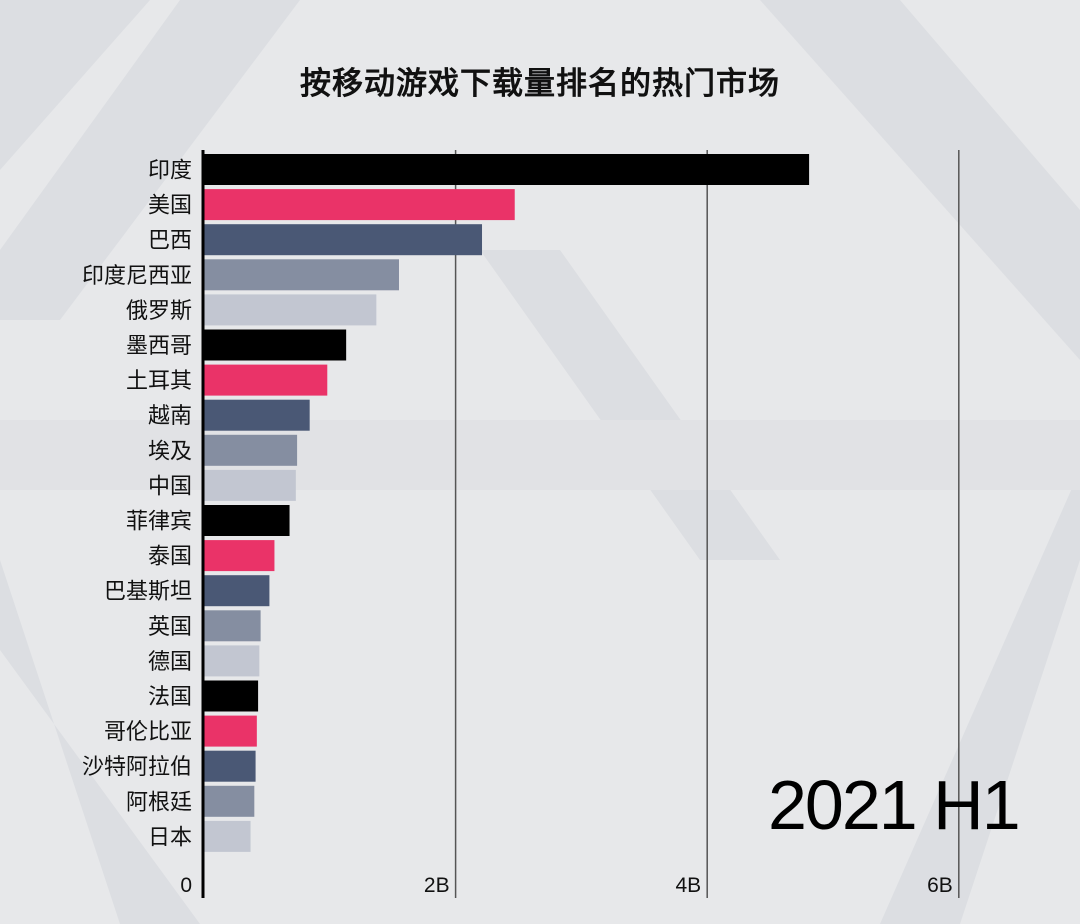  I want to click on category-label: 埃及, so click(170, 451).